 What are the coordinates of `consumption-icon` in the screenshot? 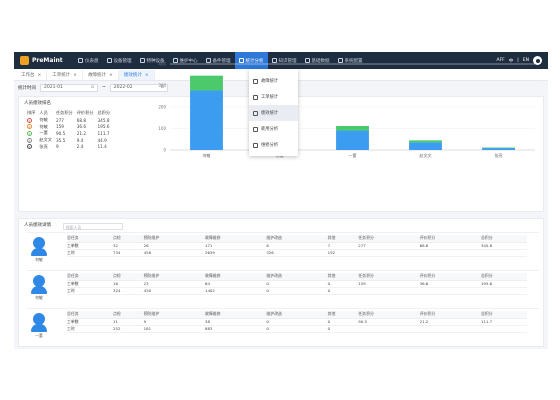 It's located at (255, 129).